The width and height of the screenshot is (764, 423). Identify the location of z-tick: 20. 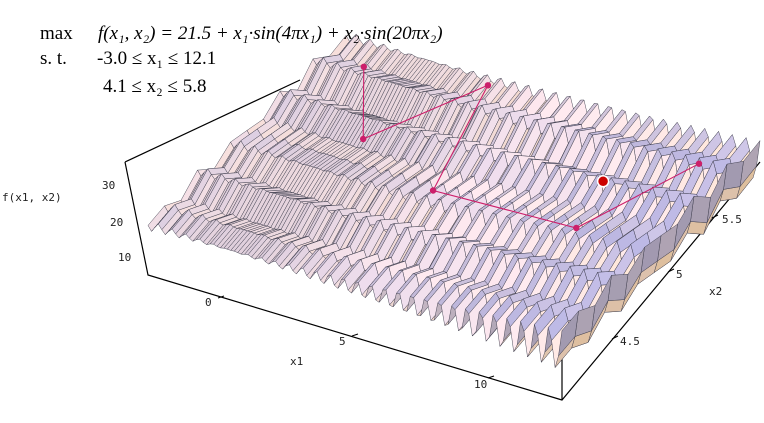
(116, 222).